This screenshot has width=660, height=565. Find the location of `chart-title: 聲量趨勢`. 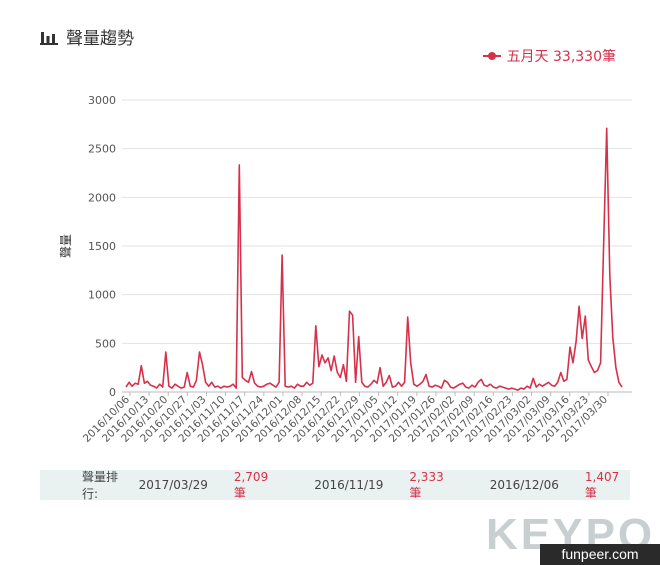

chart-title: 聲量趨勢 is located at coordinates (100, 39).